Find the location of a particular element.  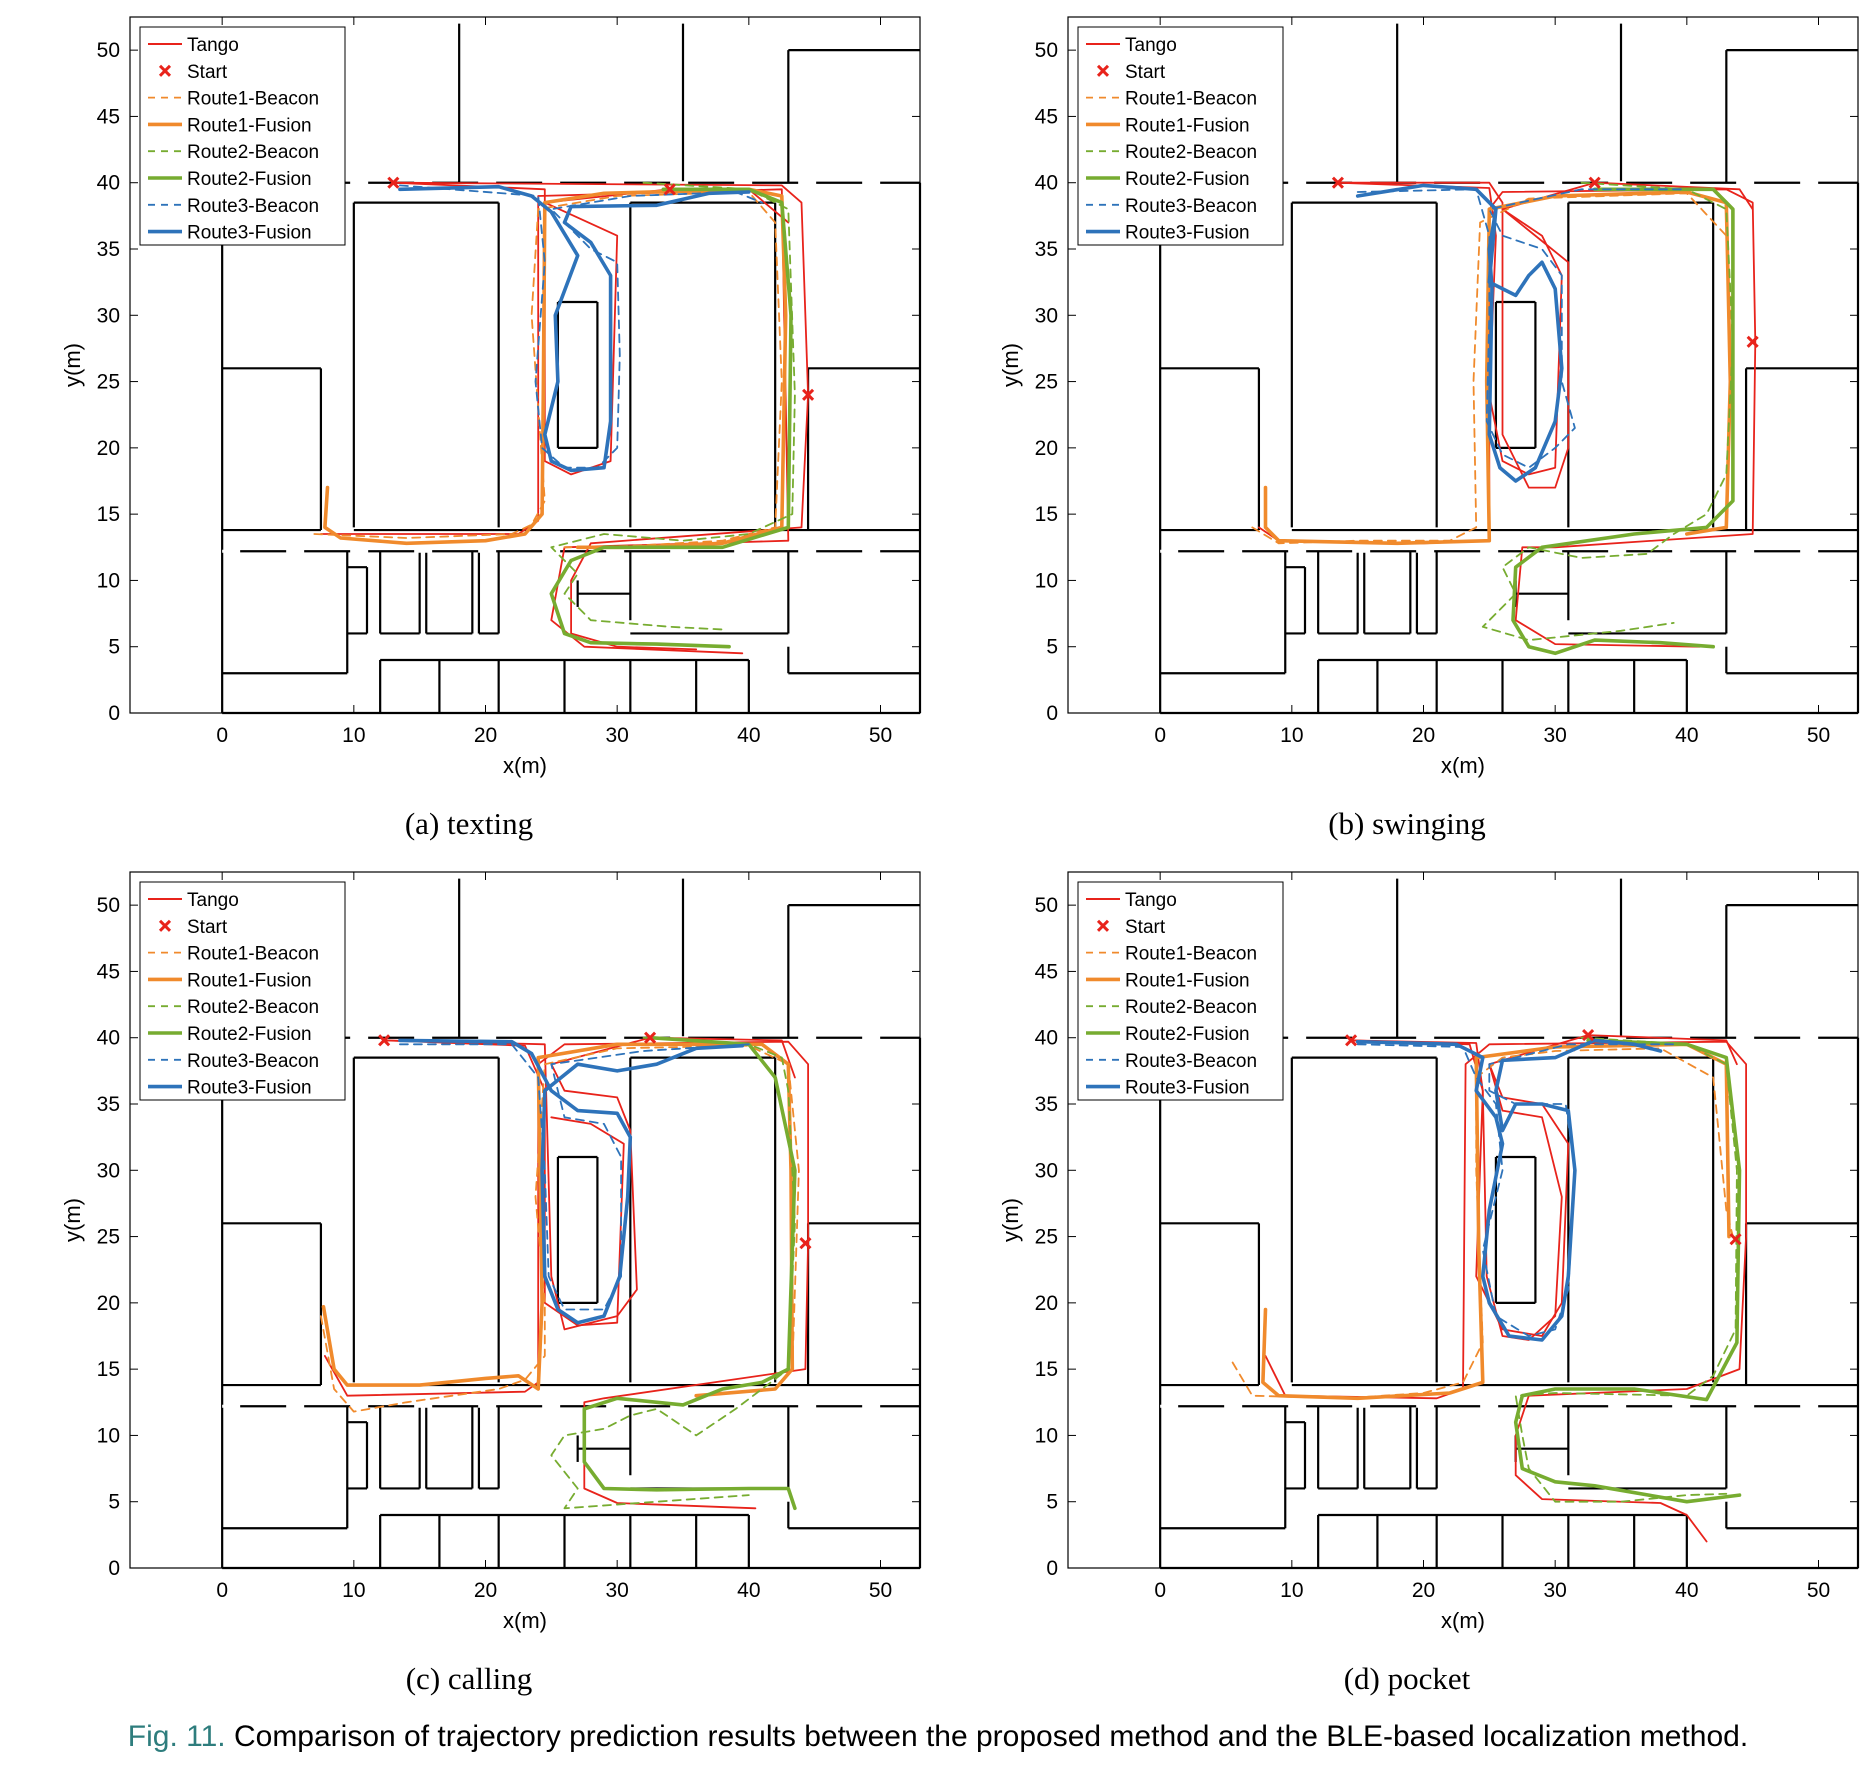

floorplan-c is located at coordinates (571, 1224).